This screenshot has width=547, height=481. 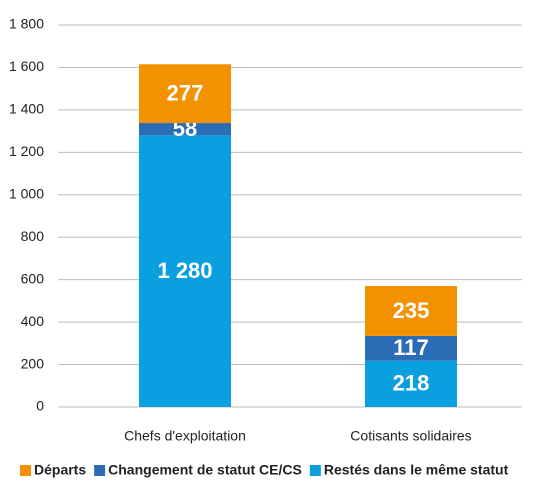 What do you see at coordinates (26, 151) in the screenshot?
I see `y-tick-label: 1 200` at bounding box center [26, 151].